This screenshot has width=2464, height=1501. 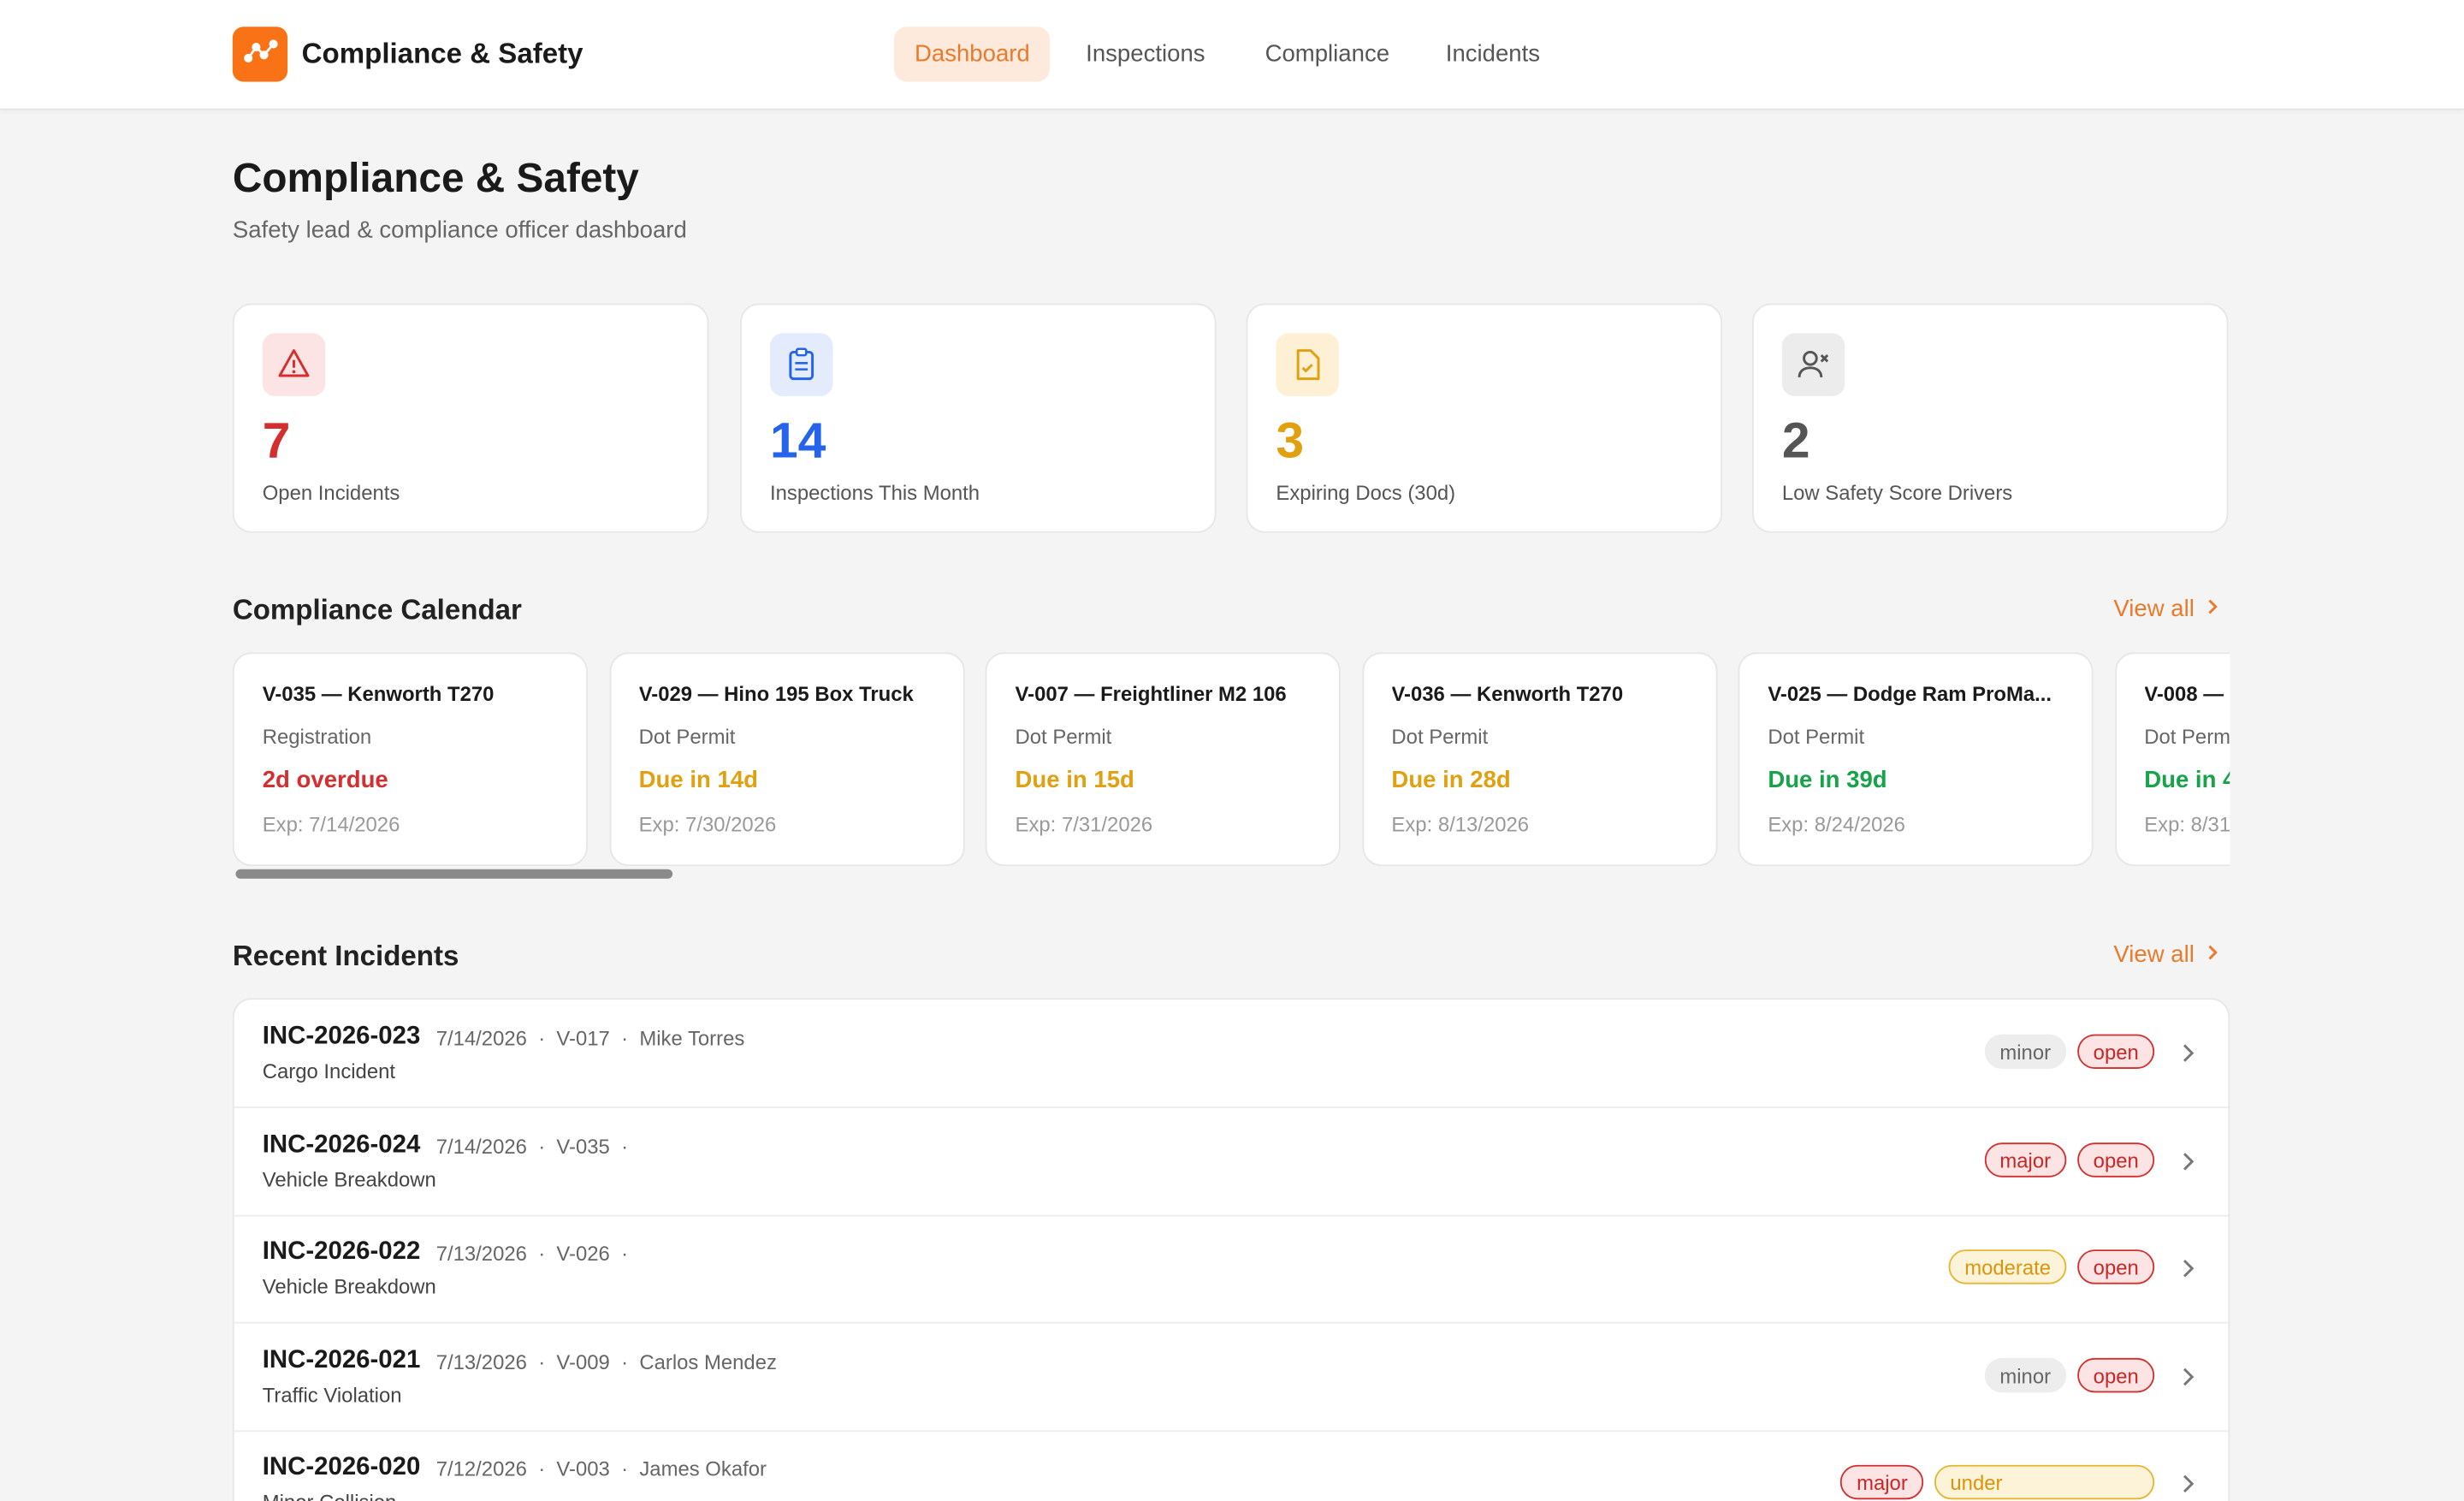 I want to click on incident-vehicle: V-035, so click(x=583, y=1146).